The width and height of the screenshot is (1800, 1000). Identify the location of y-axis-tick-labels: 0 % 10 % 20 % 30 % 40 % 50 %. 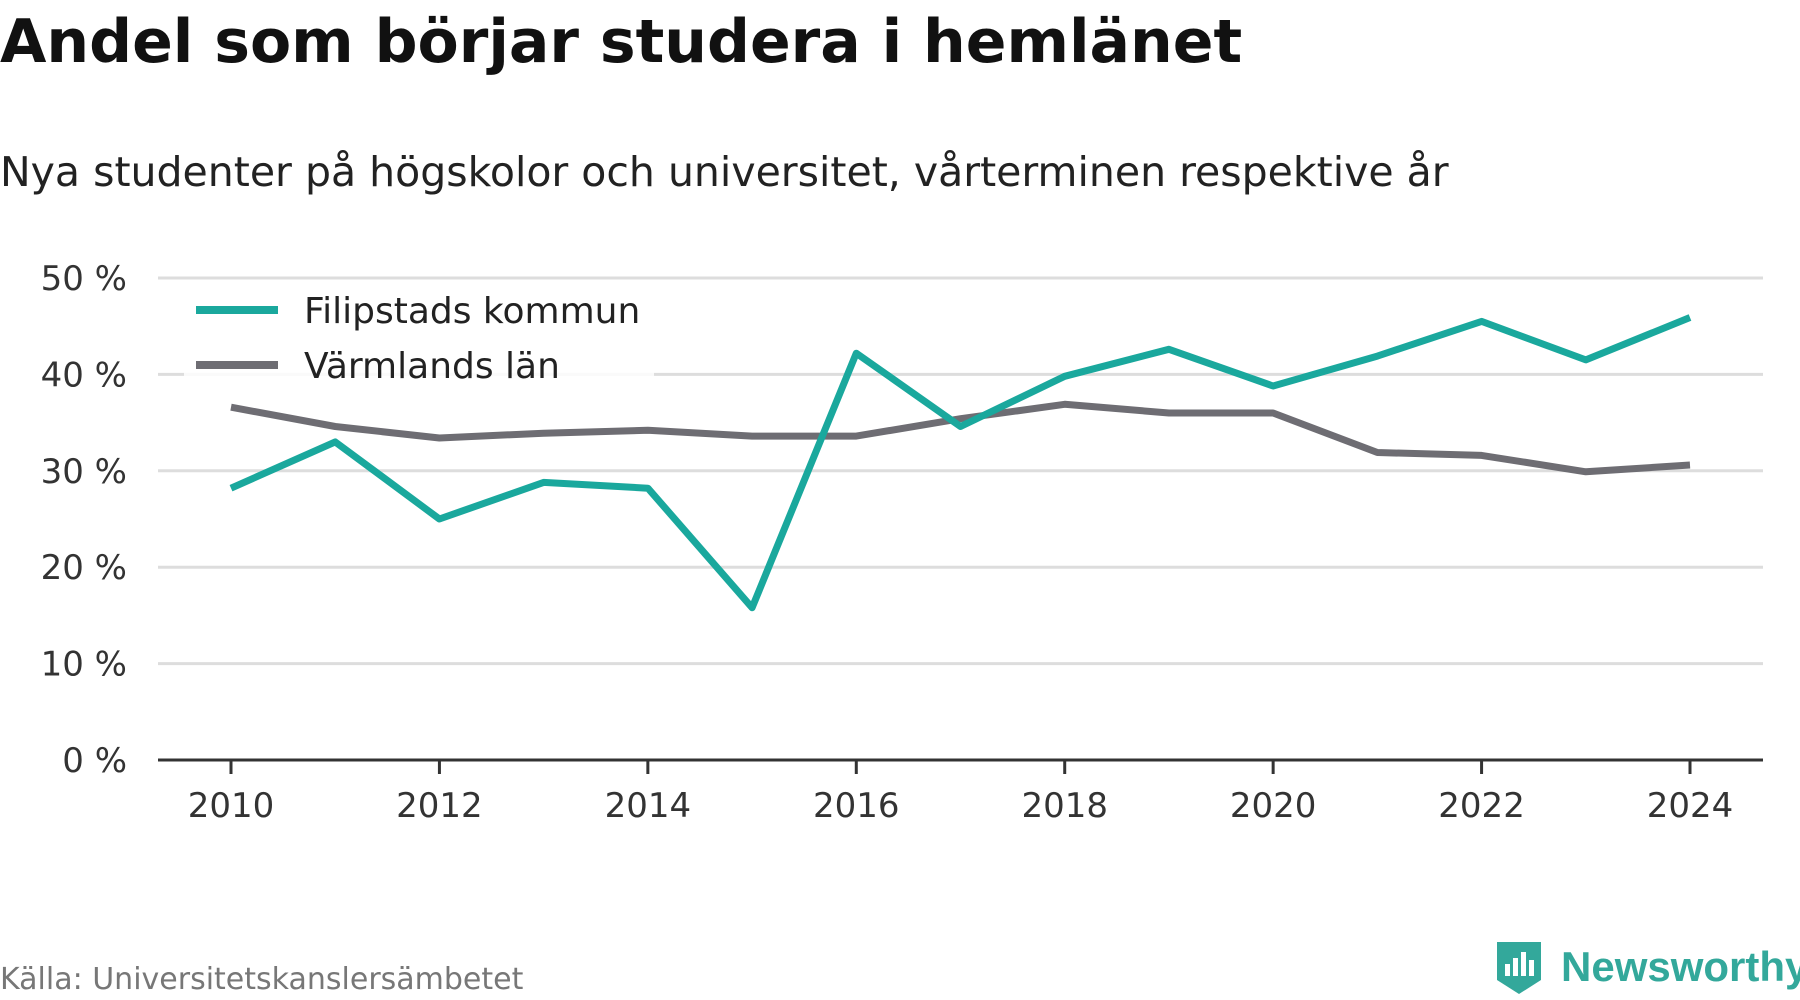
(84, 520).